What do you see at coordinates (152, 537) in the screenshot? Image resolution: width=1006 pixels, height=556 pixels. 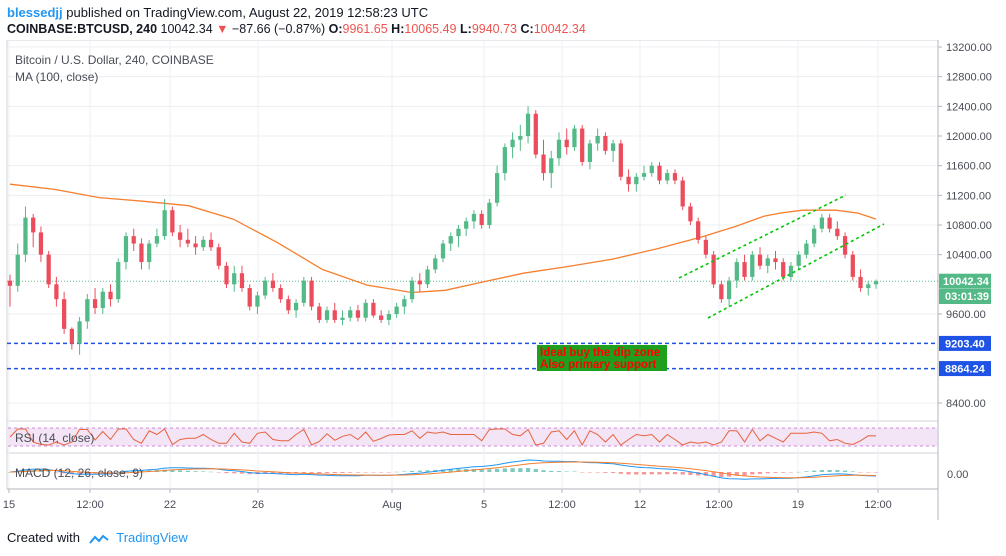 I see `tradingview-link: TradingView` at bounding box center [152, 537].